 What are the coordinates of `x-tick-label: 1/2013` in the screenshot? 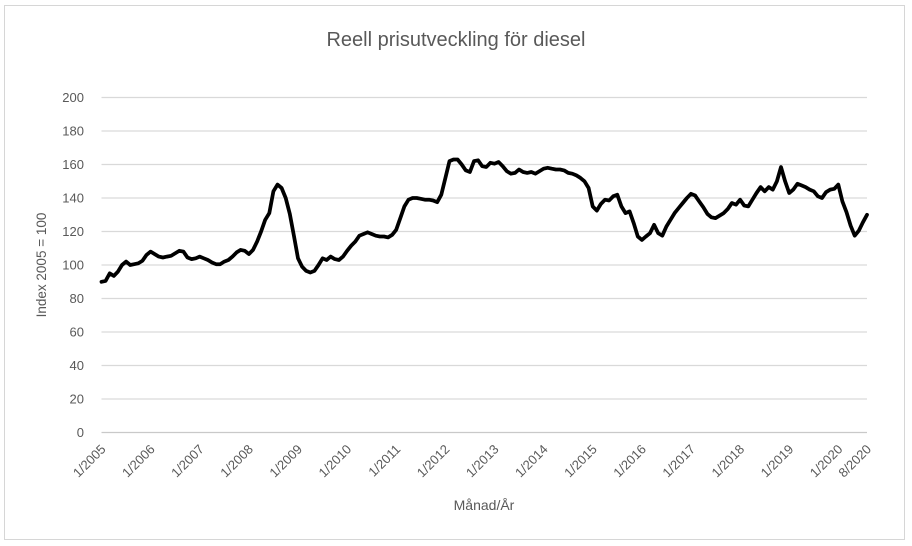 It's located at (482, 461).